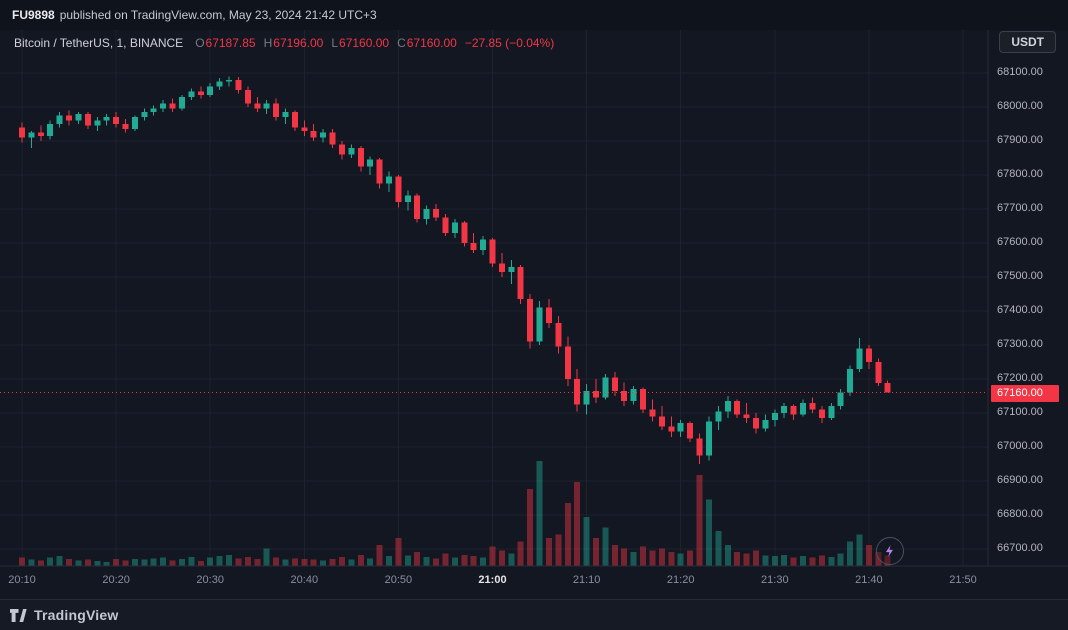 The width and height of the screenshot is (1068, 630). Describe the element at coordinates (1020, 276) in the screenshot. I see `price-tick: 67500.00` at that location.